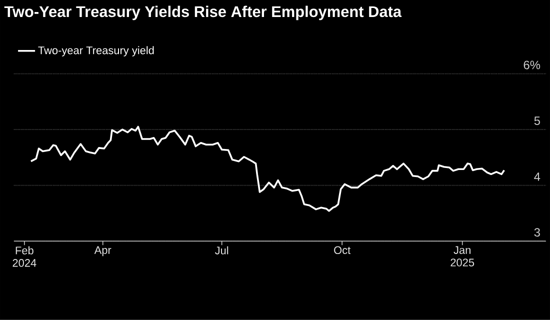 The height and width of the screenshot is (320, 550). What do you see at coordinates (462, 256) in the screenshot?
I see `x-tick-label: Jan 2025` at bounding box center [462, 256].